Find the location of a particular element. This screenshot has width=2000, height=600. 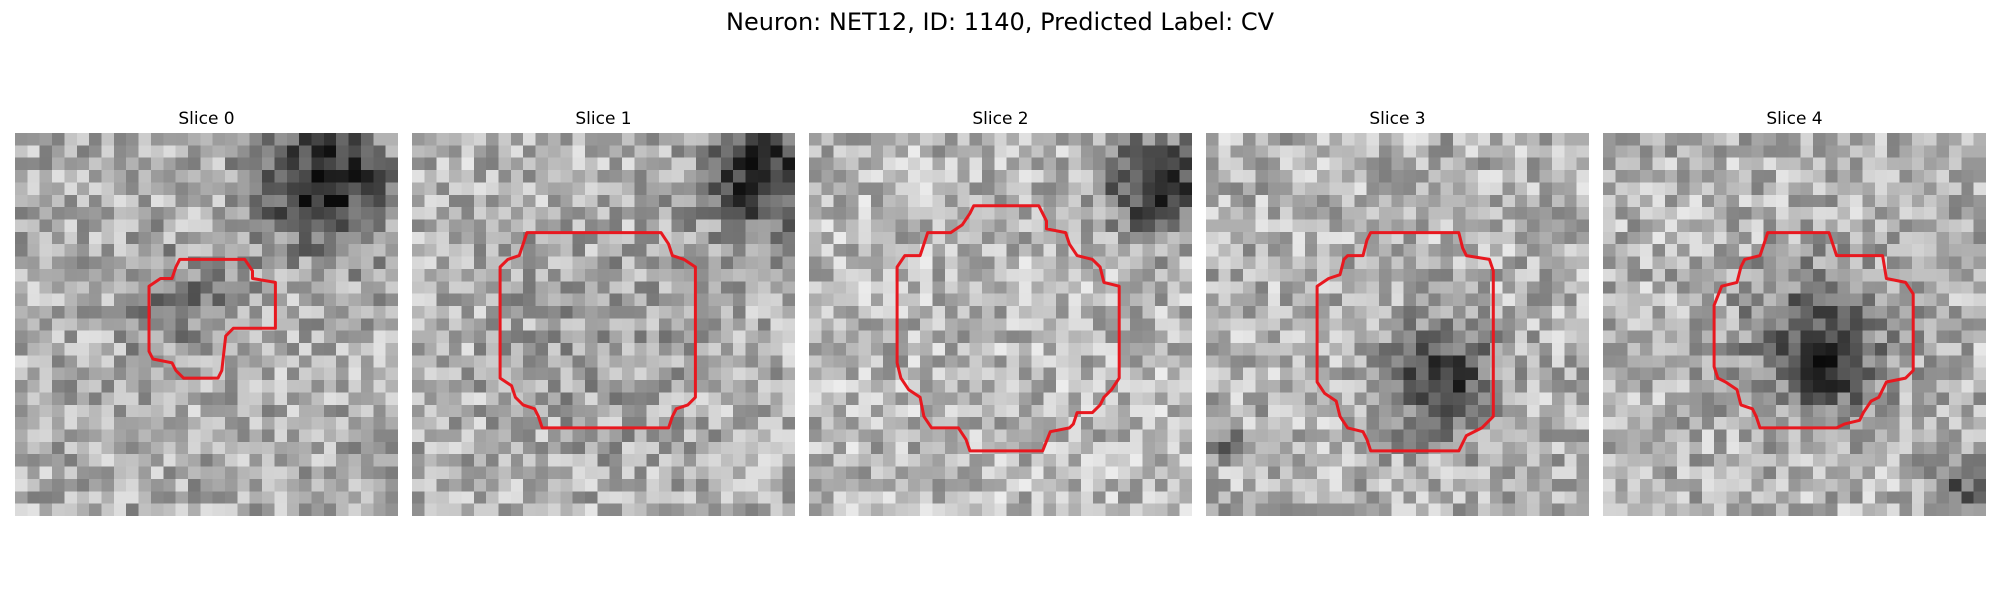

slice-title: Slice 2 is located at coordinates (1000, 119).